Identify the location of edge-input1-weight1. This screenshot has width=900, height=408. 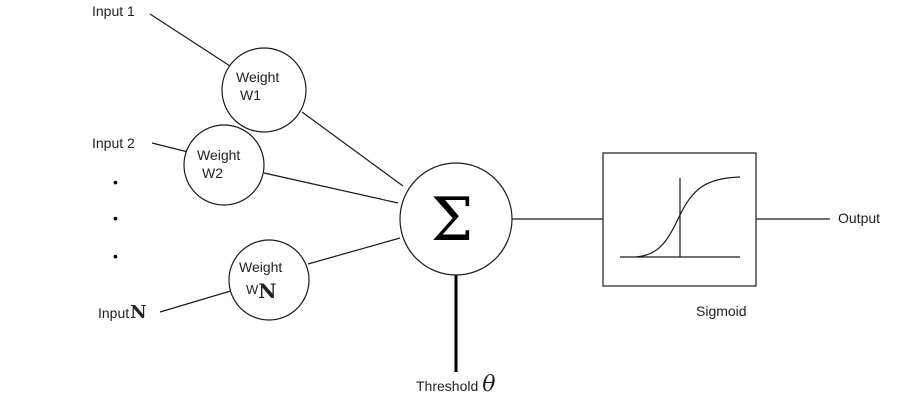
(190, 40).